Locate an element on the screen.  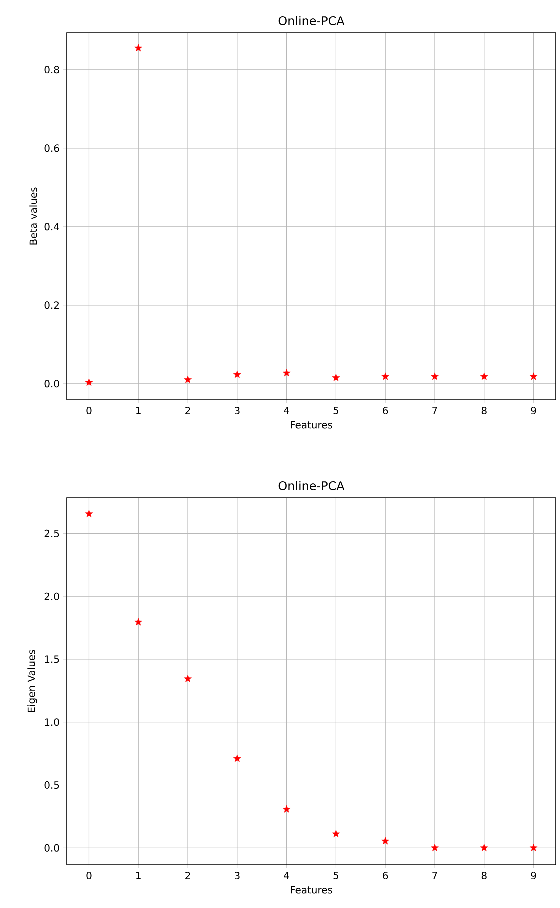
y-axis-title: Eigen Values is located at coordinates (33, 681).